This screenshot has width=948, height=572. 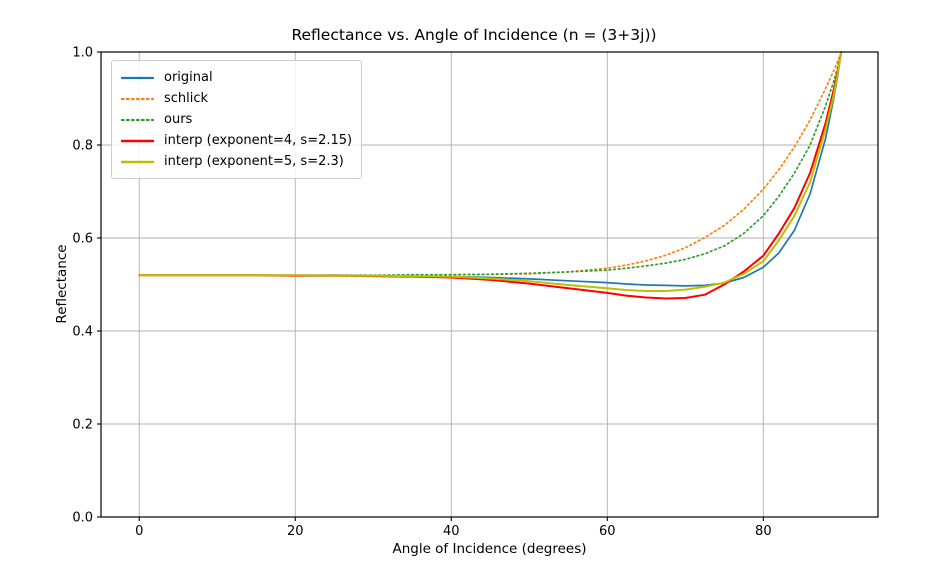 I want to click on legend-item: original, so click(x=236, y=77).